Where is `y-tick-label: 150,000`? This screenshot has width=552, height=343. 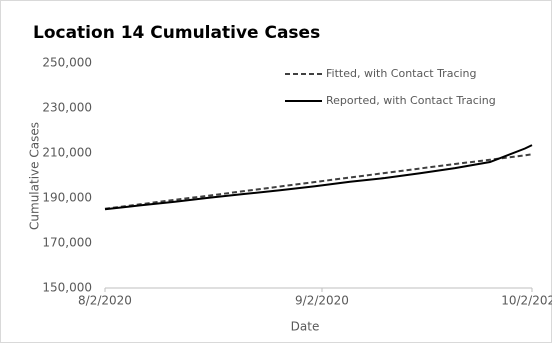 y-tick-label: 150,000 is located at coordinates (67, 288).